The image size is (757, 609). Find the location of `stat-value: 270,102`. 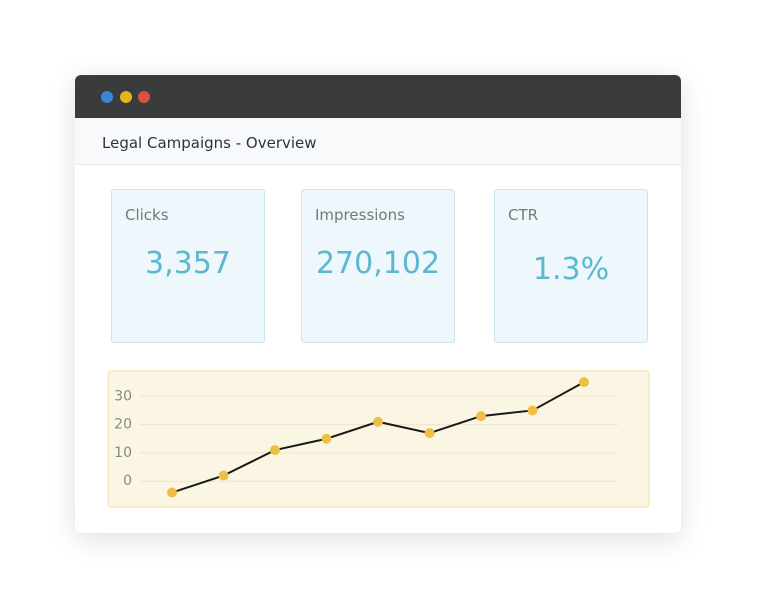

stat-value: 270,102 is located at coordinates (378, 263).